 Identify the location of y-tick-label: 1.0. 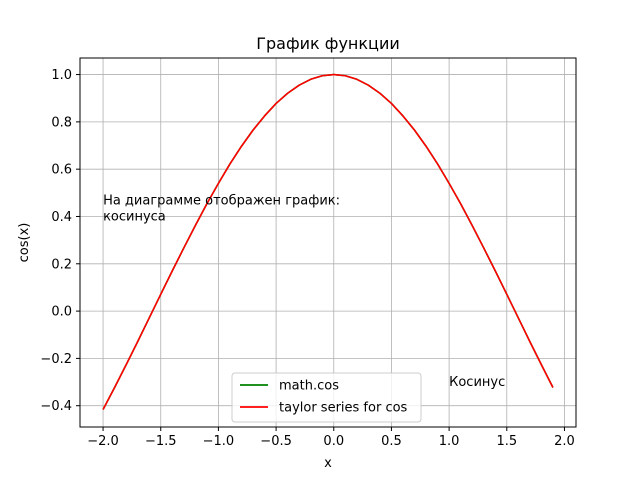
(61, 75).